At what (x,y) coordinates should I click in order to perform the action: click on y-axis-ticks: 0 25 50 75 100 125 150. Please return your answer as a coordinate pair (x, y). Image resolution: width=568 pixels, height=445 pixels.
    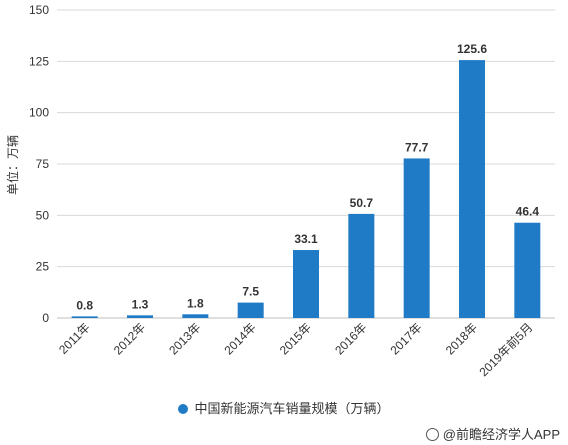
    Looking at the image, I should click on (39, 164).